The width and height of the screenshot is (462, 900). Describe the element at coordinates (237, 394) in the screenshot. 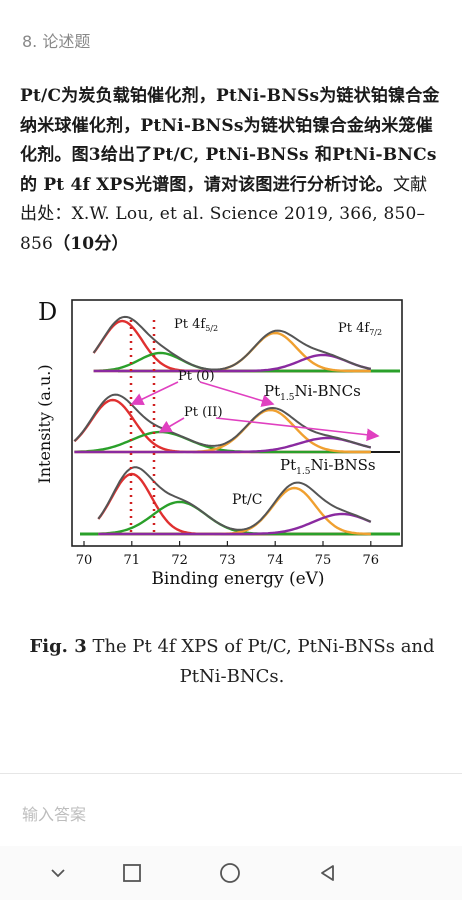

I see `arrow-pt0-right` at that location.